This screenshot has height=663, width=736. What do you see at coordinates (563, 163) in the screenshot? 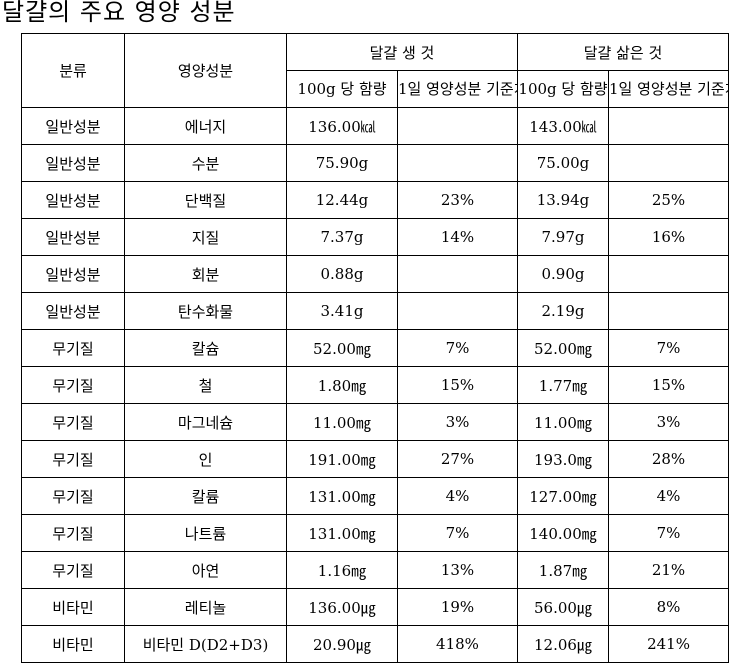
I see `cell-boiled-amount: 75.00g` at bounding box center [563, 163].